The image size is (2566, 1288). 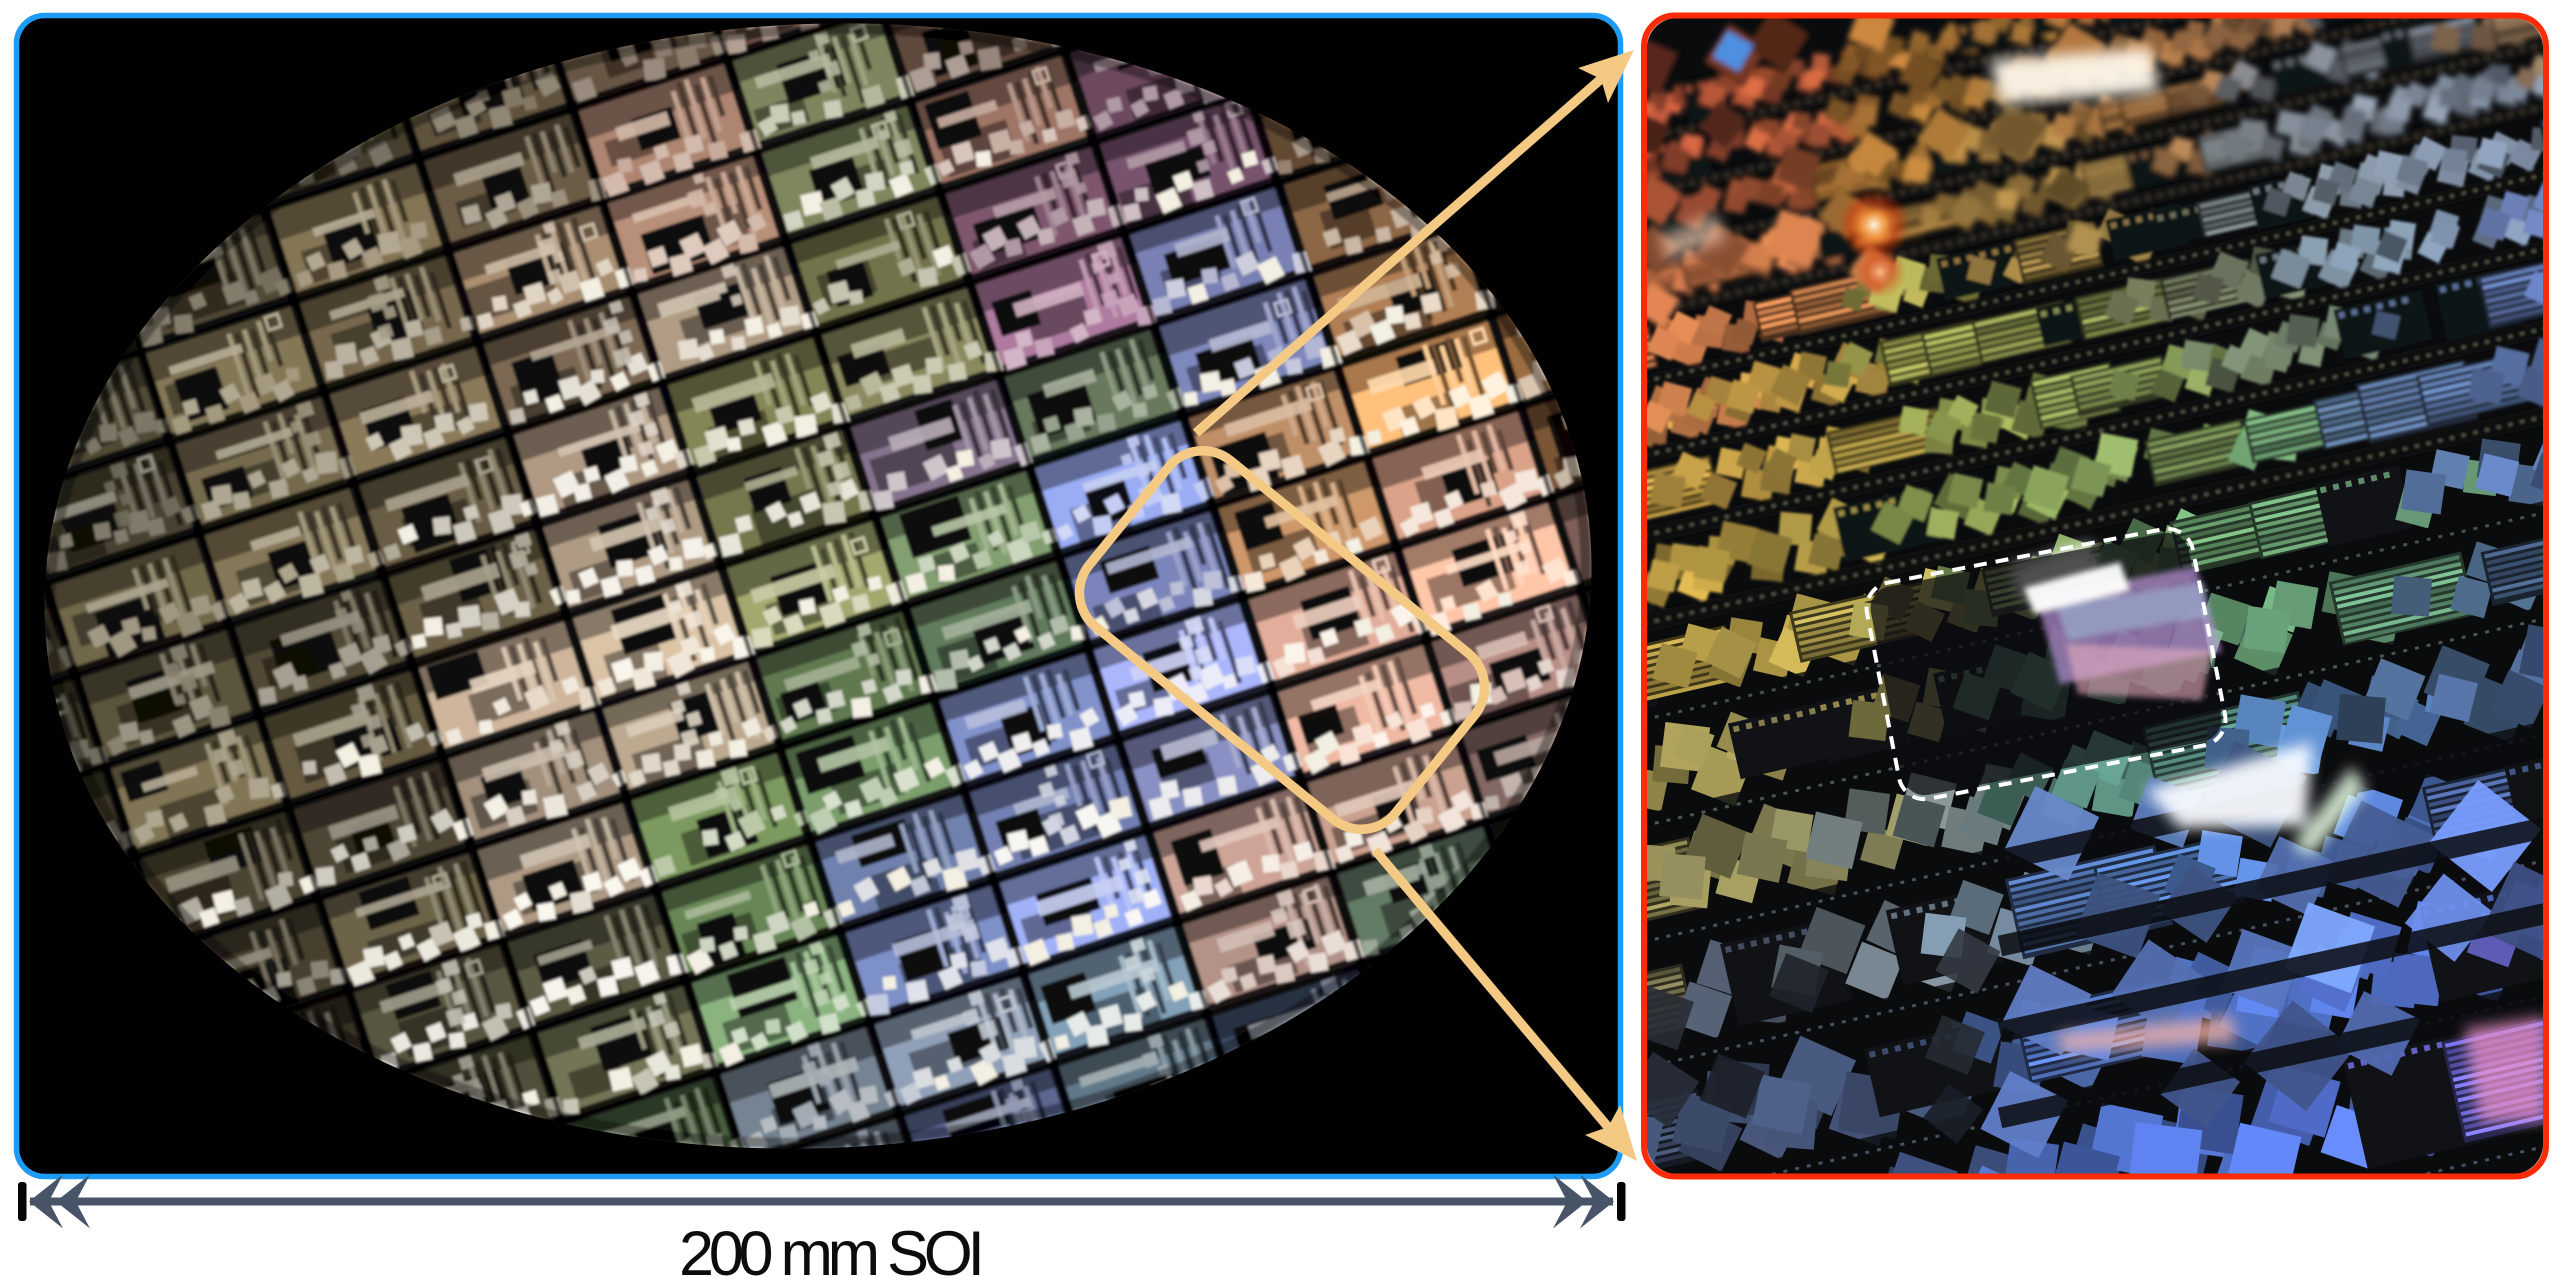 I want to click on svg-text: 200 mm SOI, so click(x=832, y=1251).